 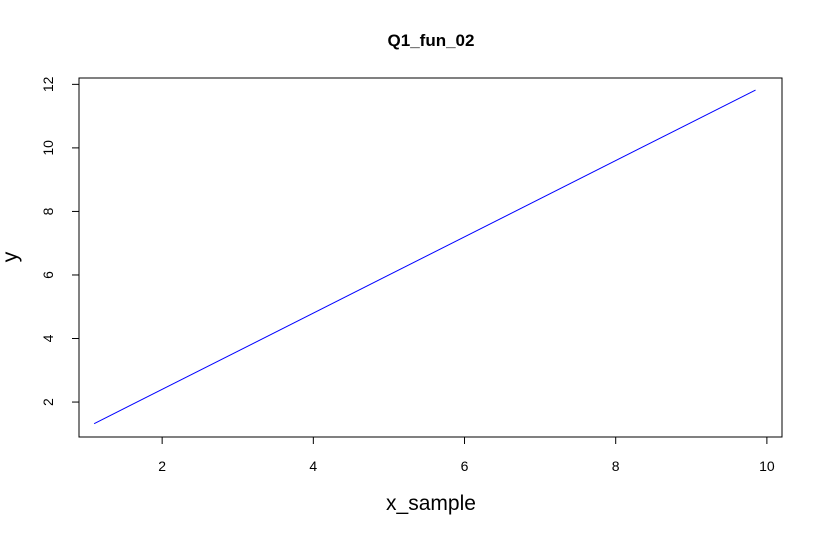 What do you see at coordinates (48, 211) in the screenshot?
I see `y-tick-label: 8` at bounding box center [48, 211].